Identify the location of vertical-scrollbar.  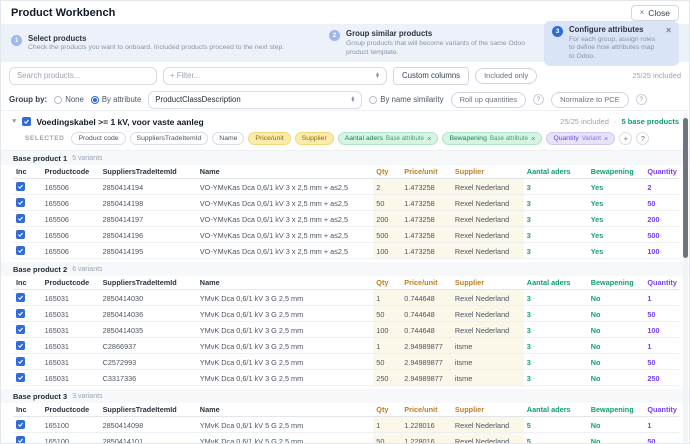
(685, 278).